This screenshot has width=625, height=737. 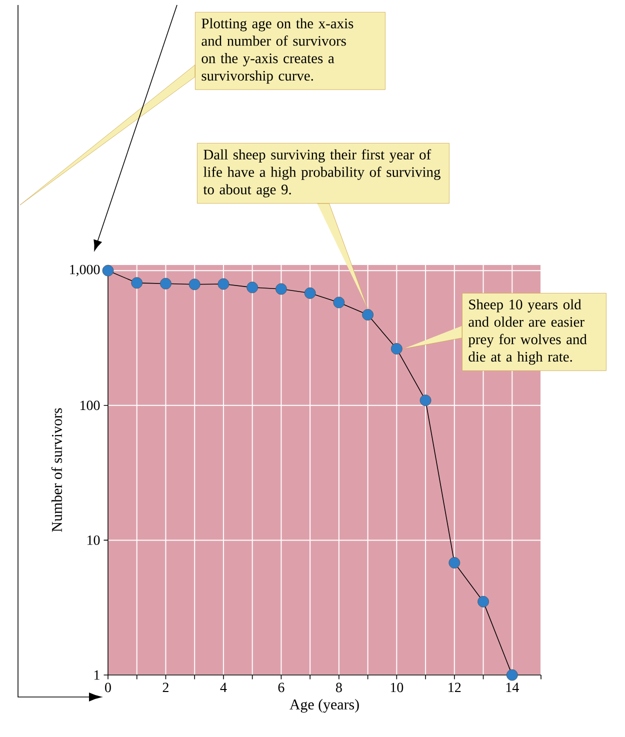 What do you see at coordinates (454, 687) in the screenshot?
I see `x-tick-label: 12` at bounding box center [454, 687].